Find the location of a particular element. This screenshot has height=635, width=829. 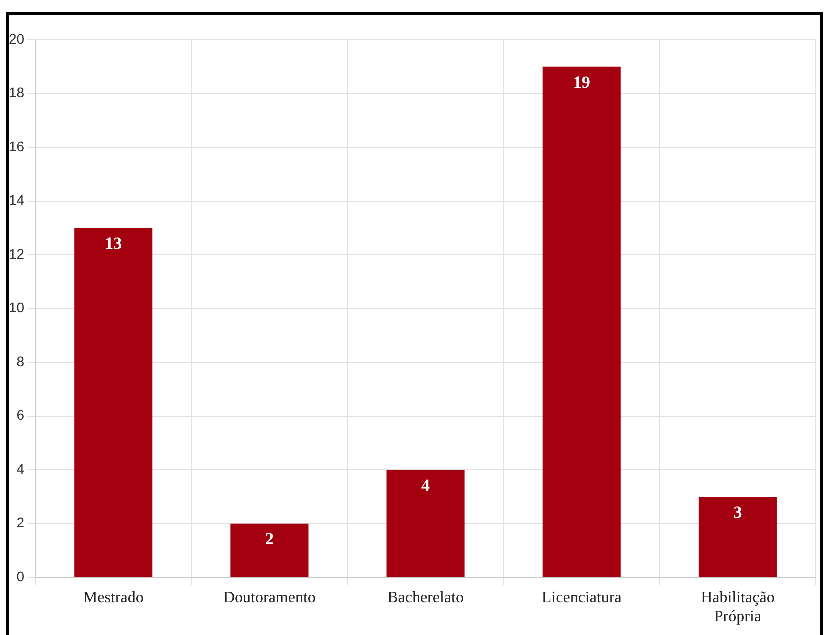

data-label: 19 is located at coordinates (581, 82).